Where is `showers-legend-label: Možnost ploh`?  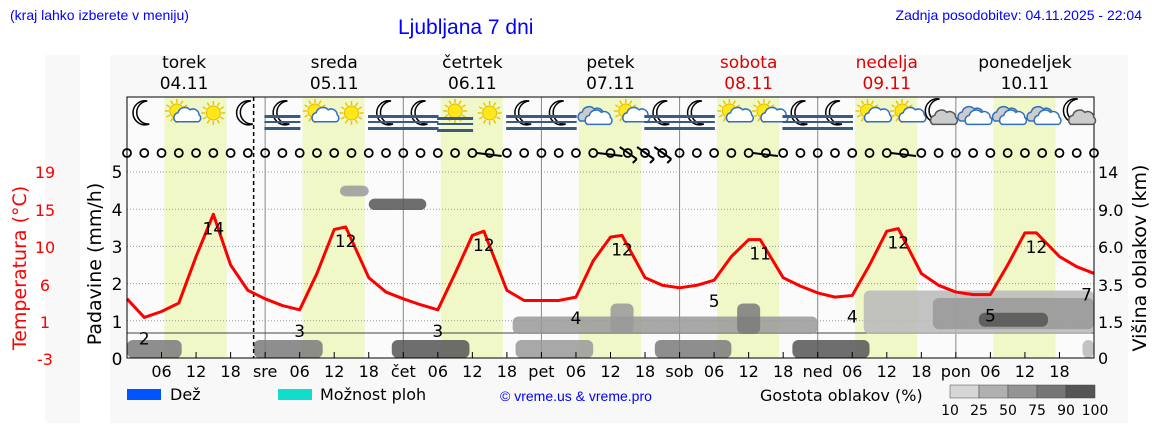 showers-legend-label: Možnost ploh is located at coordinates (373, 394).